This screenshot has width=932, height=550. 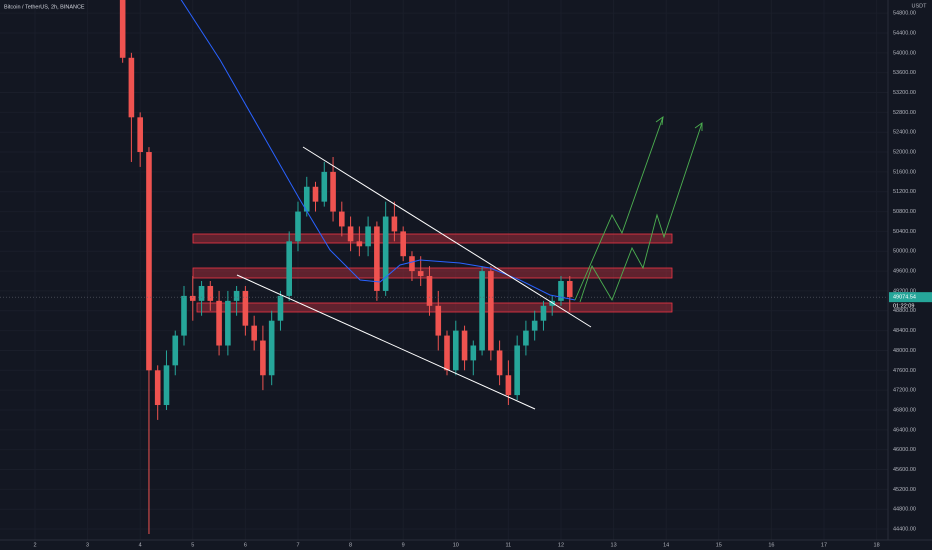 I want to click on y-tick-label: 46400.00, so click(x=904, y=430).